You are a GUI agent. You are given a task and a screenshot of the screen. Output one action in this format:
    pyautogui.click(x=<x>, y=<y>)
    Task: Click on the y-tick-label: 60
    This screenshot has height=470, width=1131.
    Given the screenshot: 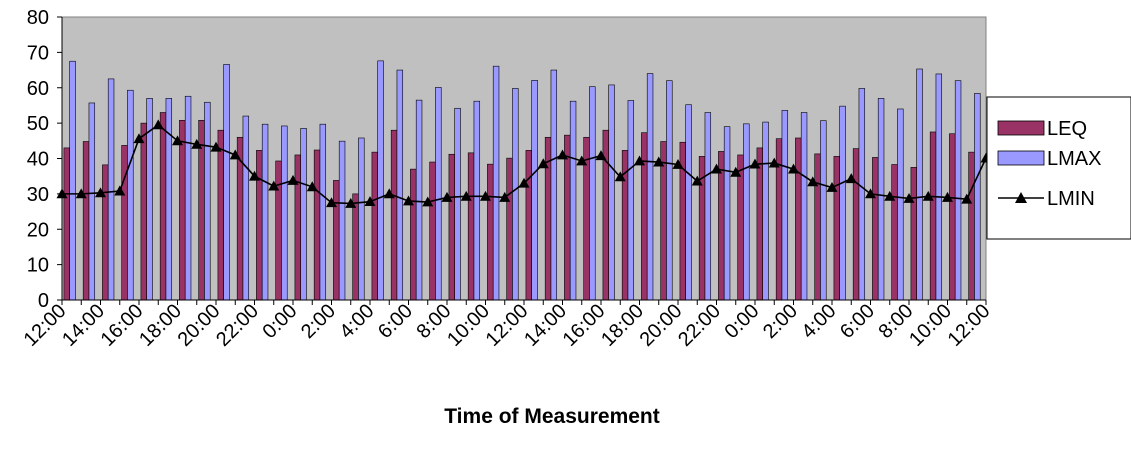 What is the action you would take?
    pyautogui.click(x=38, y=89)
    